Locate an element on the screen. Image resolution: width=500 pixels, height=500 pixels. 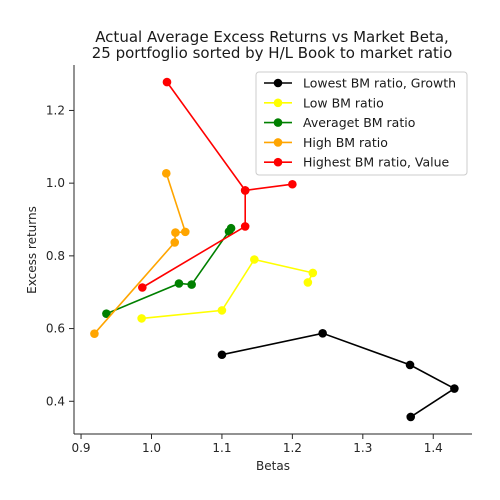
legend-item: High BM ratio is located at coordinates (326, 142).